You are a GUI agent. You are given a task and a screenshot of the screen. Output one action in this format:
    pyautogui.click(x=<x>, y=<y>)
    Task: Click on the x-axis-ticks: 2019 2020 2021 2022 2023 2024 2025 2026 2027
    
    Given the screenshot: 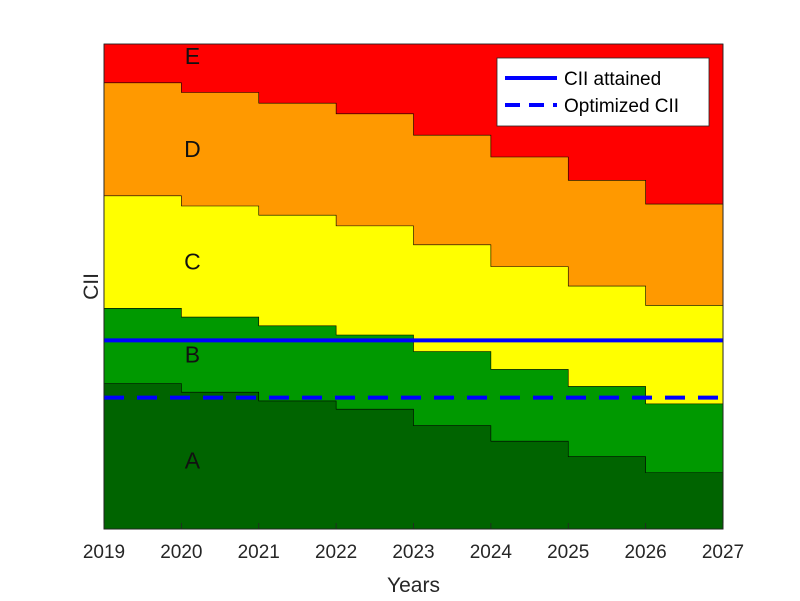 What is the action you would take?
    pyautogui.click(x=413, y=543)
    